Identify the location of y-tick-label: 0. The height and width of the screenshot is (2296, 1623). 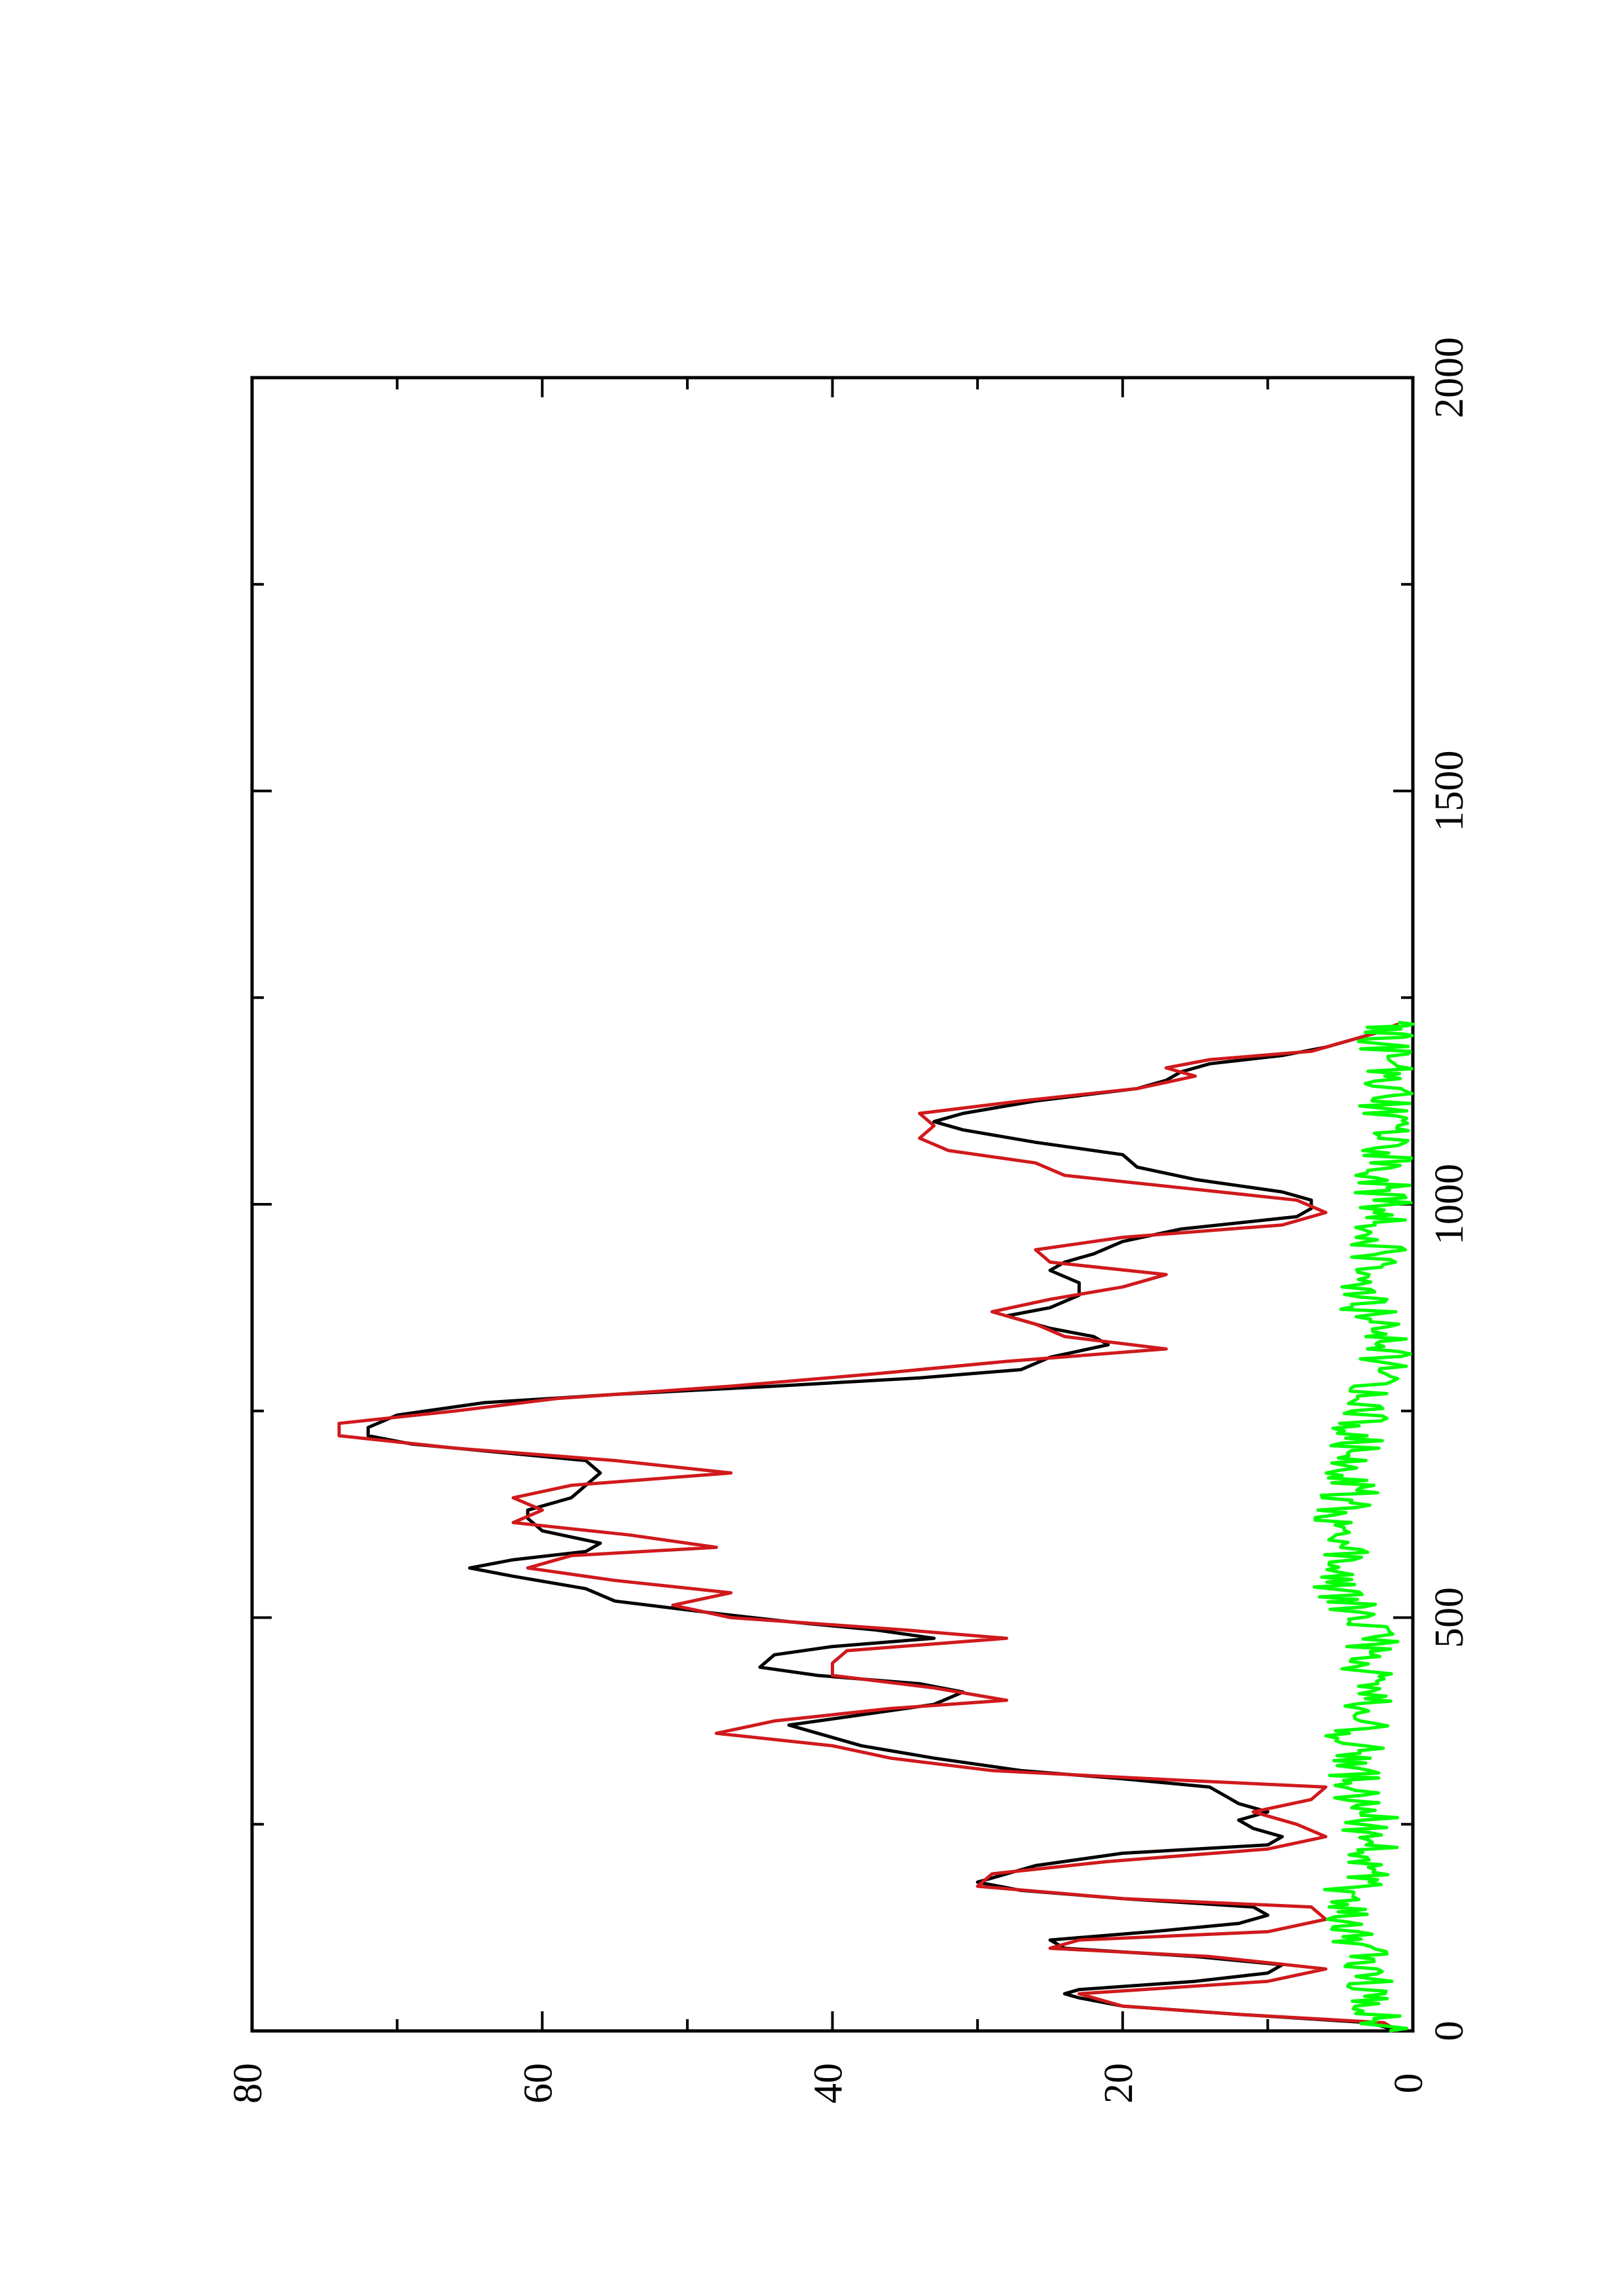
(1409, 2083).